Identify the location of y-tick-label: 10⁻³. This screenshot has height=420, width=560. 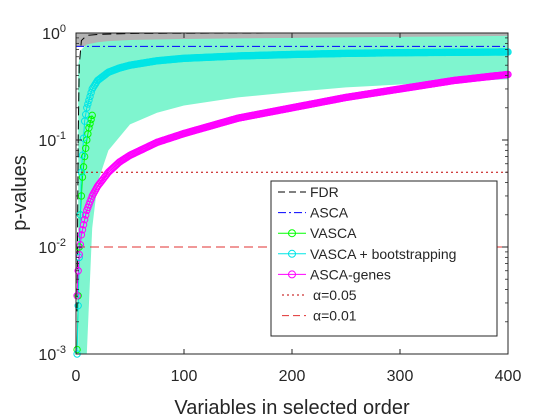
(52, 354).